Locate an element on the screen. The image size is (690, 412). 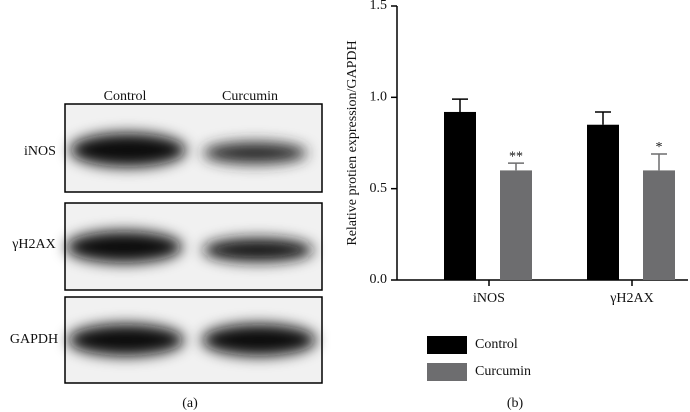
panel-label: (a) is located at coordinates (190, 403).